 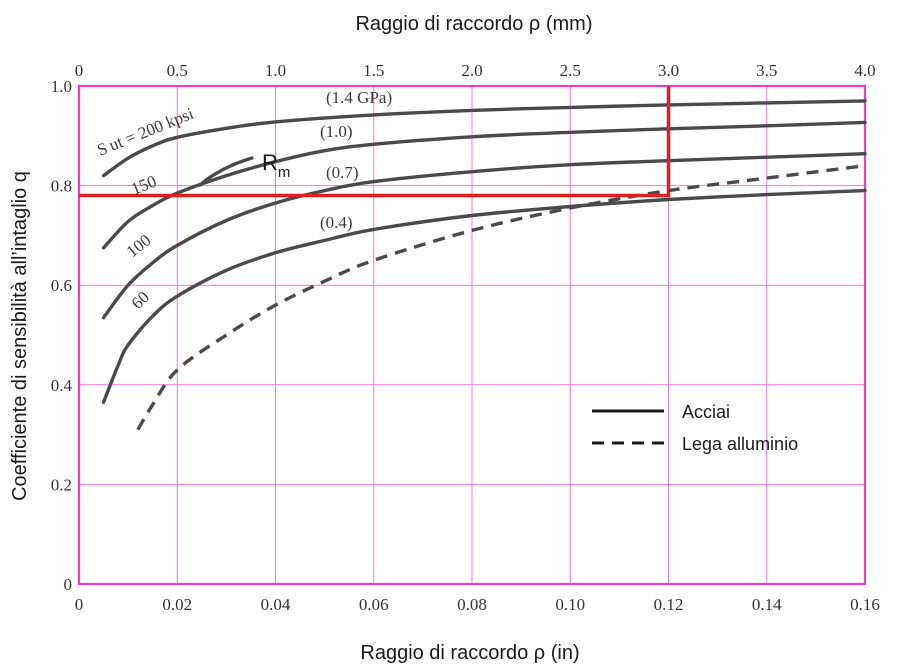 What do you see at coordinates (766, 70) in the screenshot?
I see `x-tick-label-top: 3.5` at bounding box center [766, 70].